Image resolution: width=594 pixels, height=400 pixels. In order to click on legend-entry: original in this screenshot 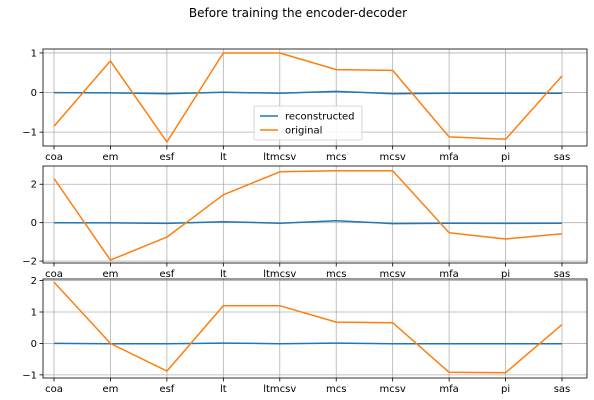, I will do `click(303, 131)`.